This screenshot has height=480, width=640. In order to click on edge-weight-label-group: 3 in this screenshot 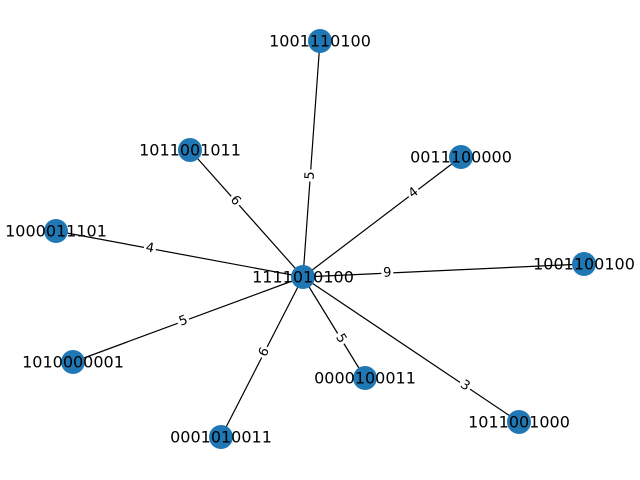, I will do `click(465, 385)`.